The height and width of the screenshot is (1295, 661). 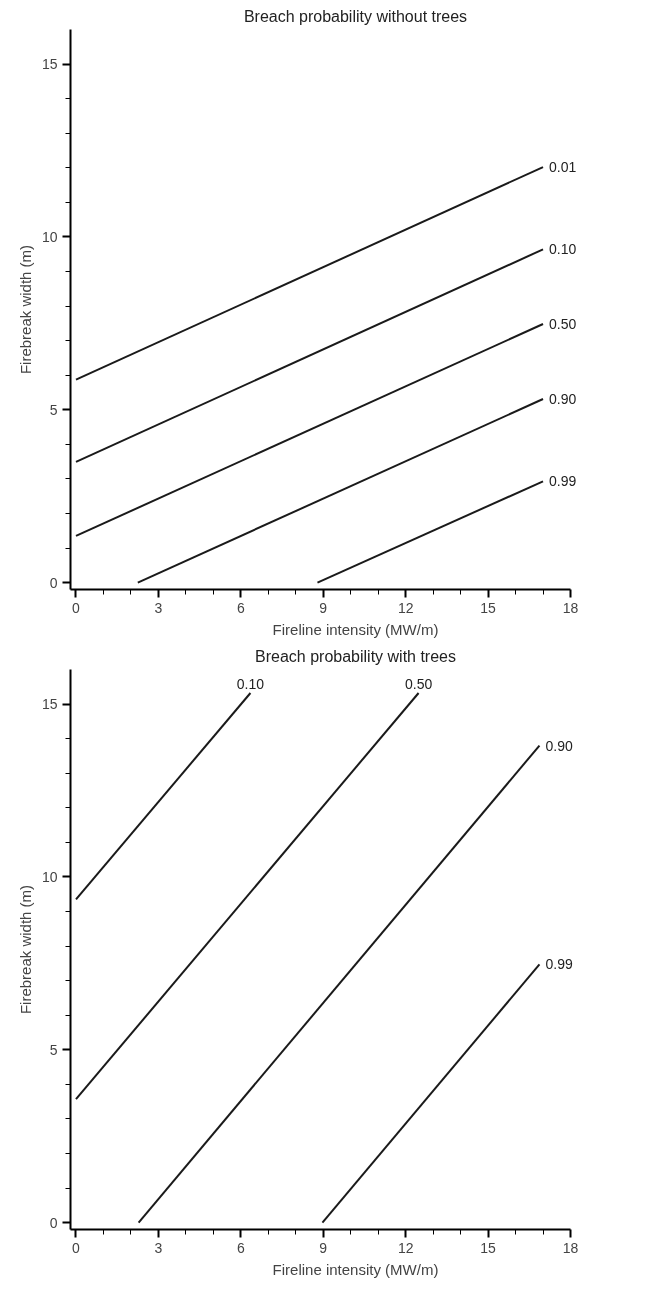 I want to click on chart-title: Breach probability with trees, so click(x=355, y=656).